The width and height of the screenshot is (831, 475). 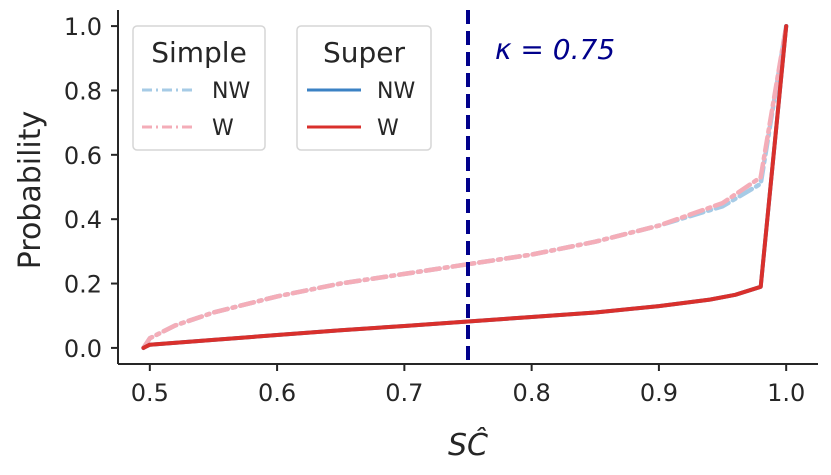 I want to click on y-tick-label: 0.4, so click(x=83, y=220).